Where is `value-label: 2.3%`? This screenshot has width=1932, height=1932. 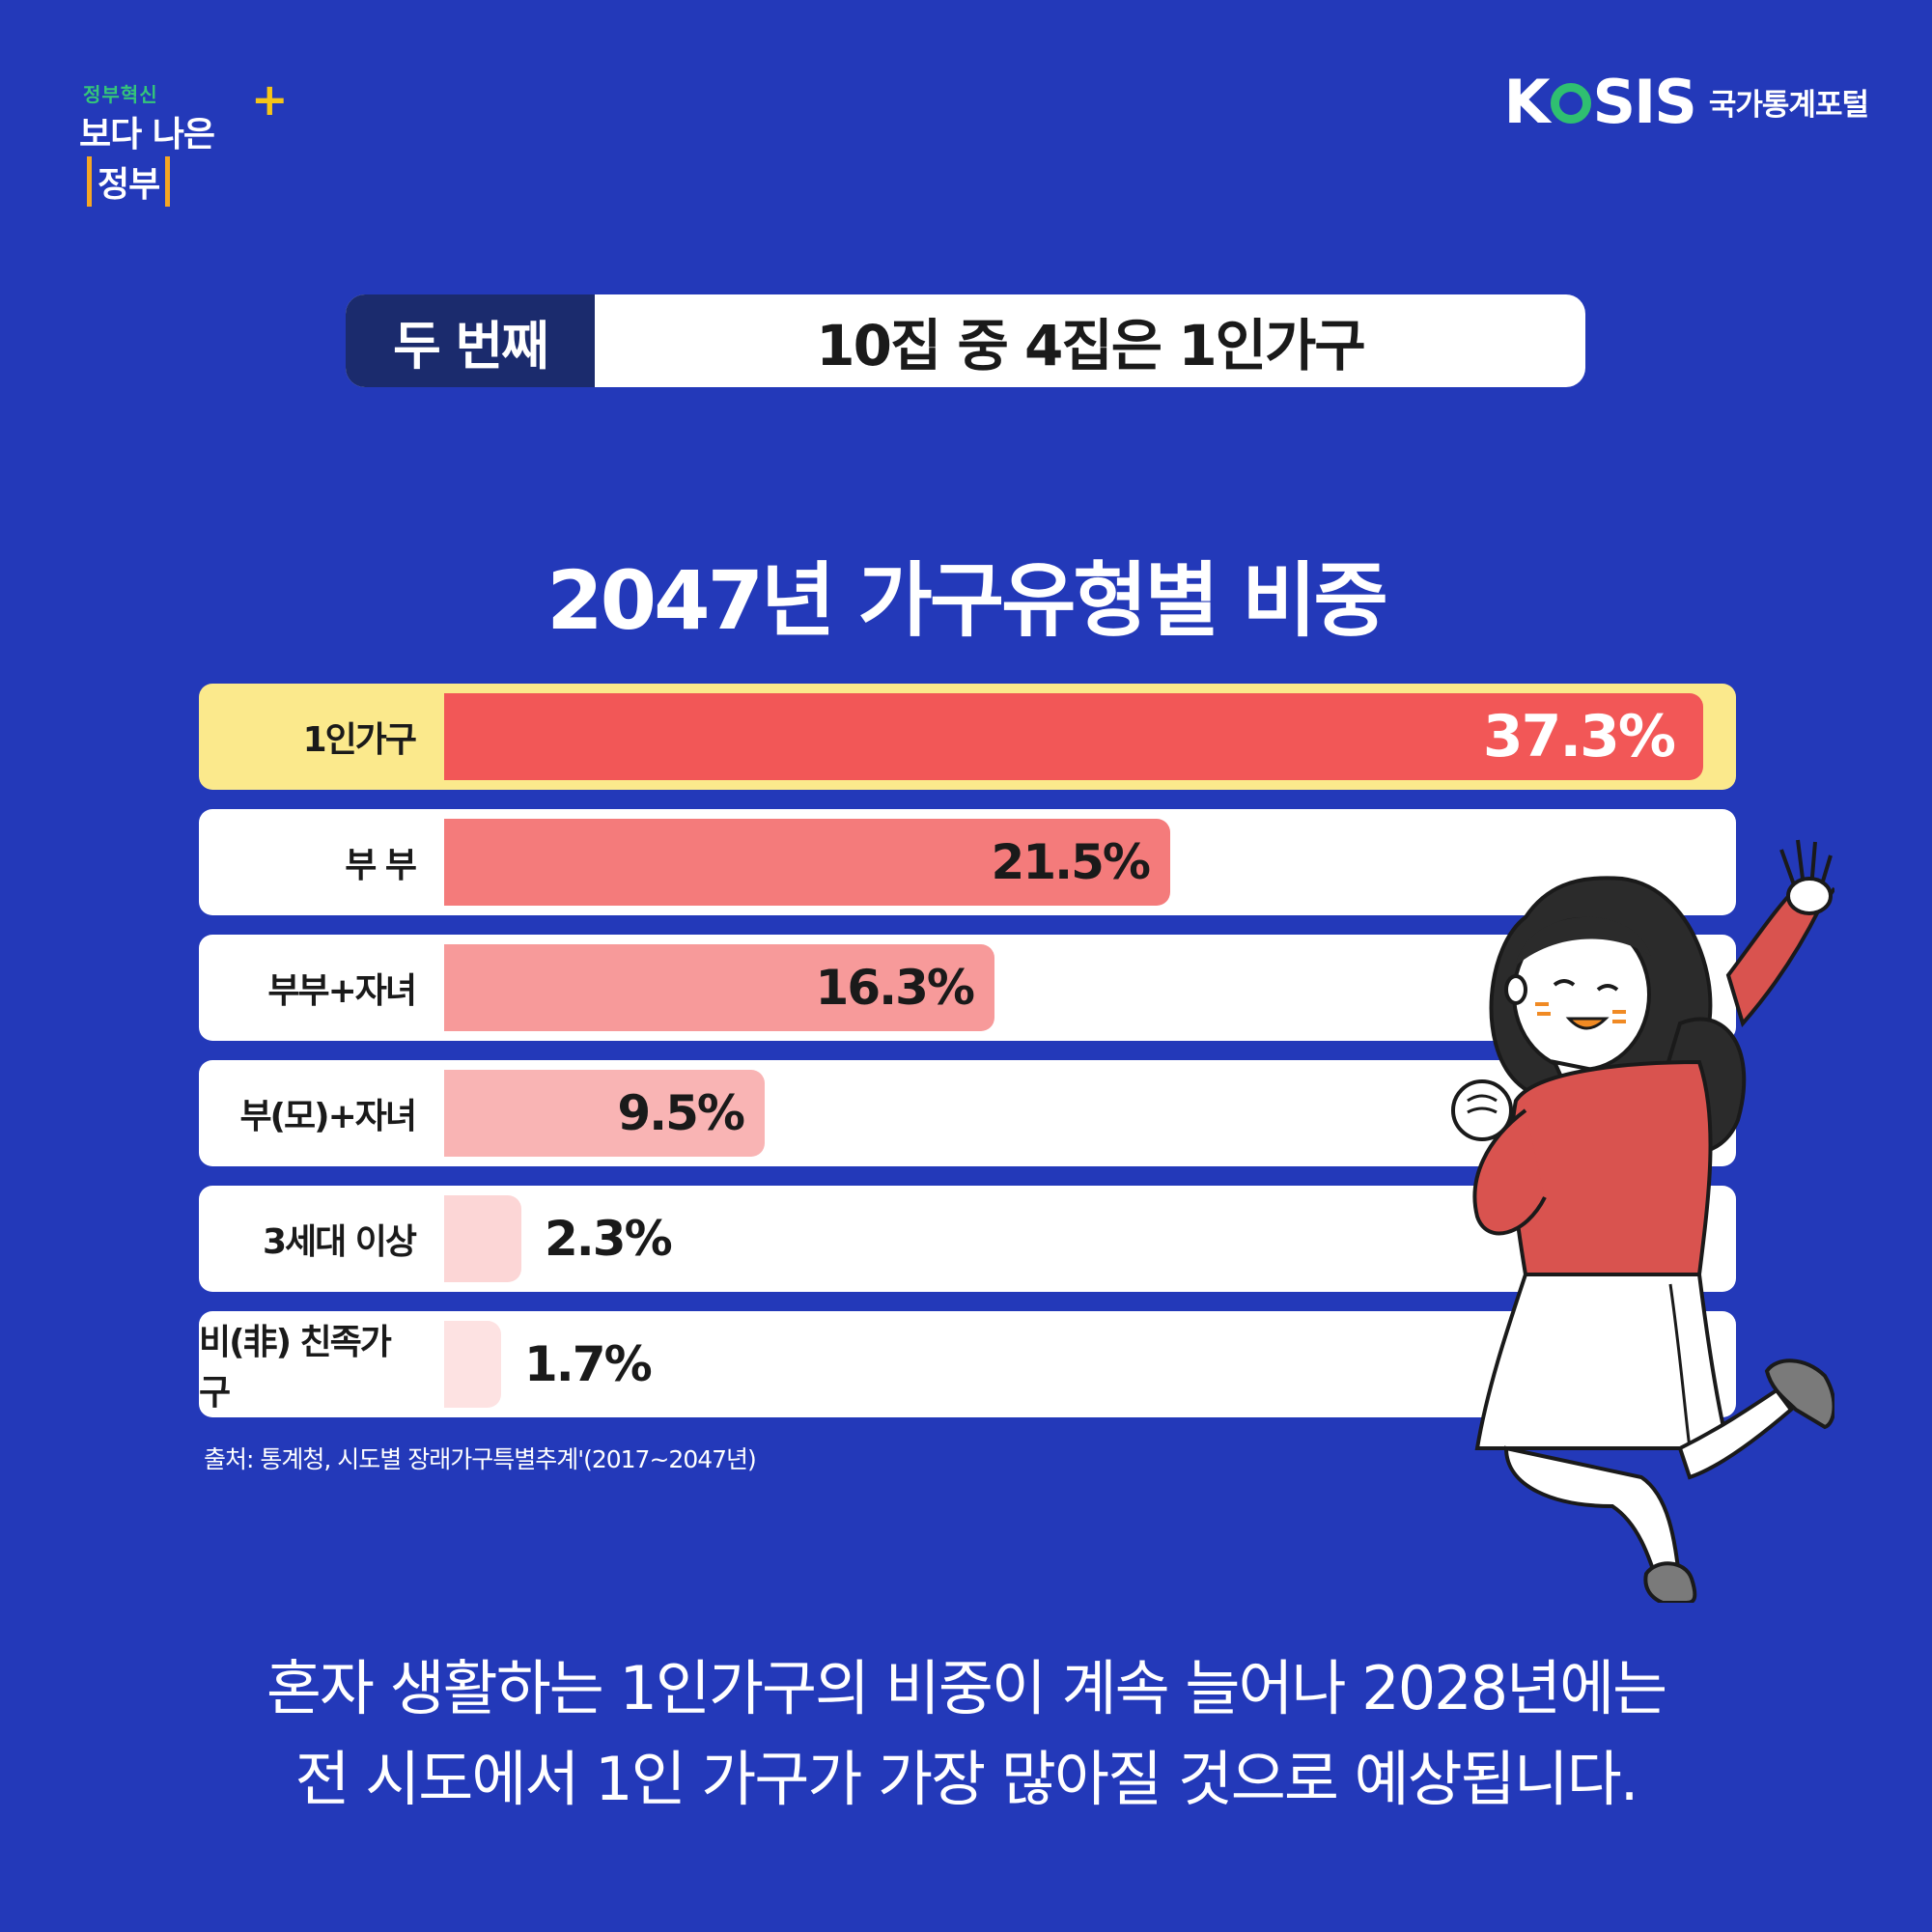 value-label: 2.3% is located at coordinates (609, 1239).